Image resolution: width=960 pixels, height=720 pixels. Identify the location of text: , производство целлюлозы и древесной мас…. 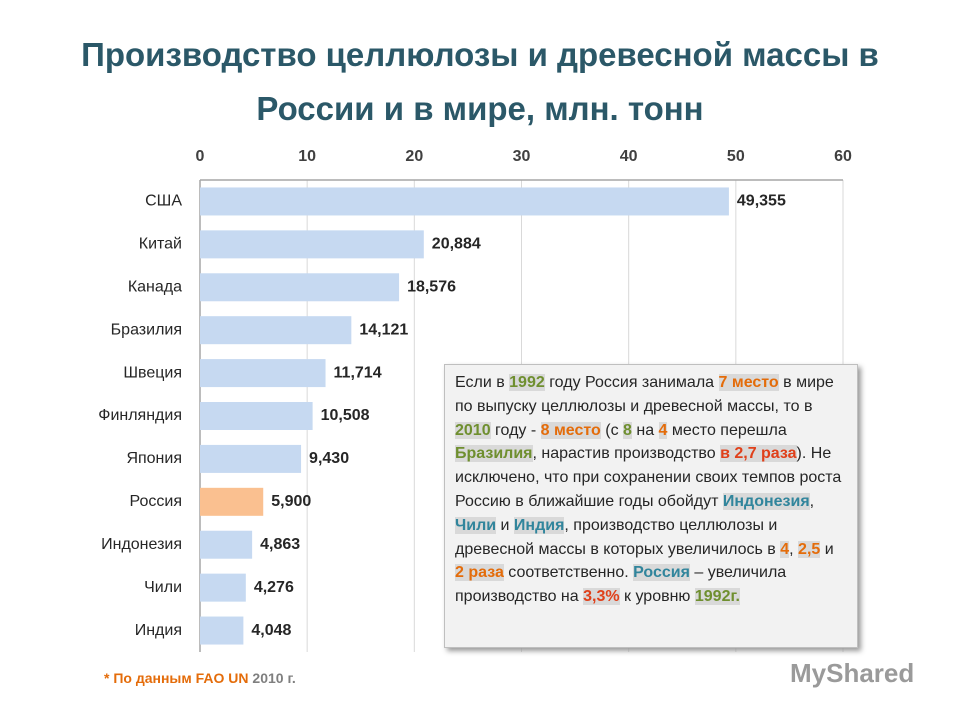
(618, 537).